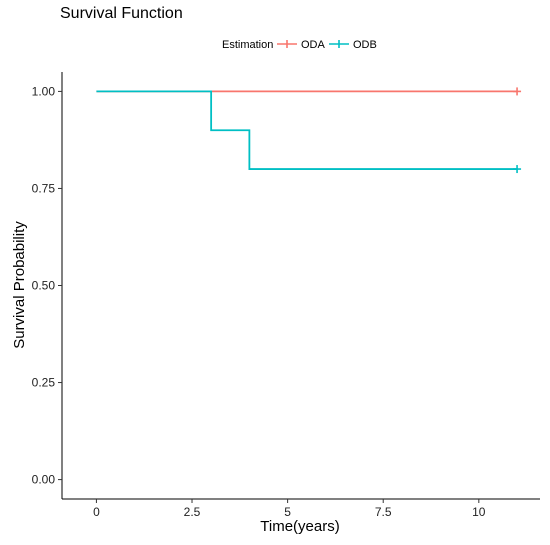 Image resolution: width=550 pixels, height=545 pixels. What do you see at coordinates (383, 512) in the screenshot?
I see `x-tick-label: 7.5` at bounding box center [383, 512].